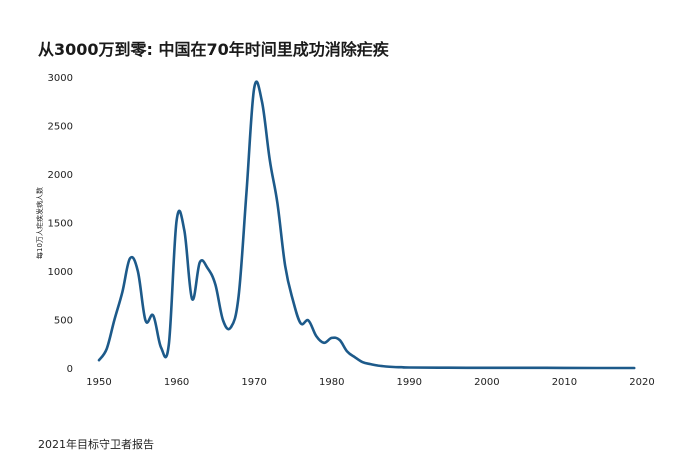 The width and height of the screenshot is (700, 468). I want to click on x-tick-label: 1960, so click(176, 382).